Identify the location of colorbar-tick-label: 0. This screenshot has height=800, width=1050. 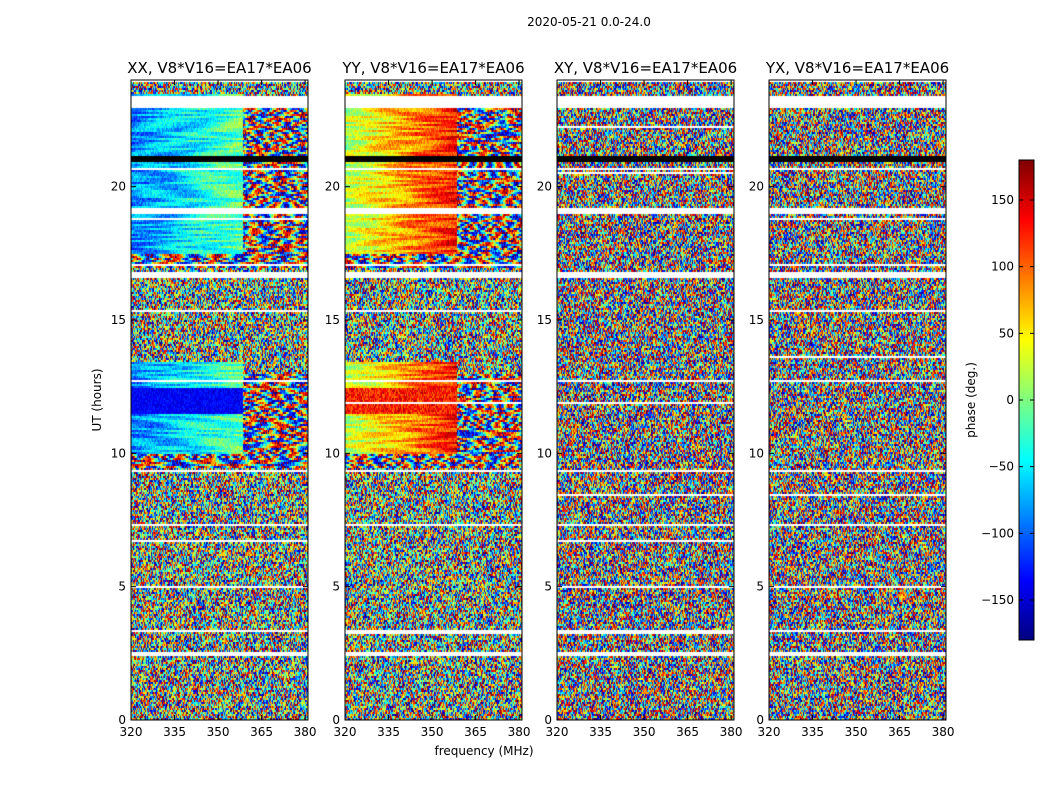
(1010, 400).